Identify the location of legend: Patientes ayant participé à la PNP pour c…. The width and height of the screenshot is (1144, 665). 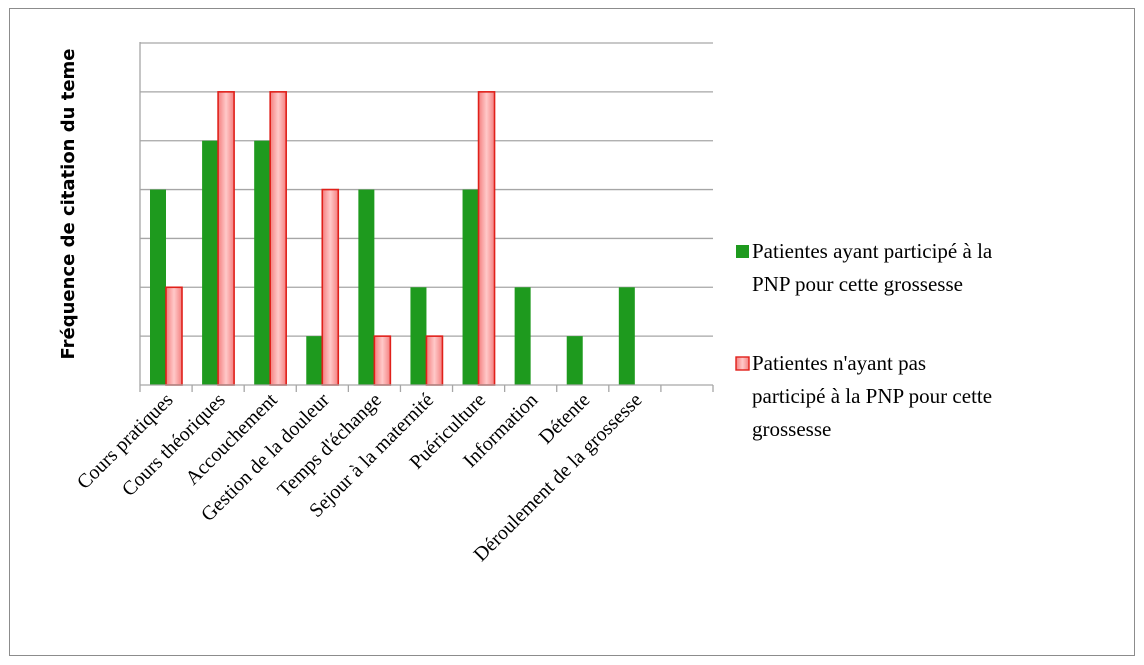
(864, 340).